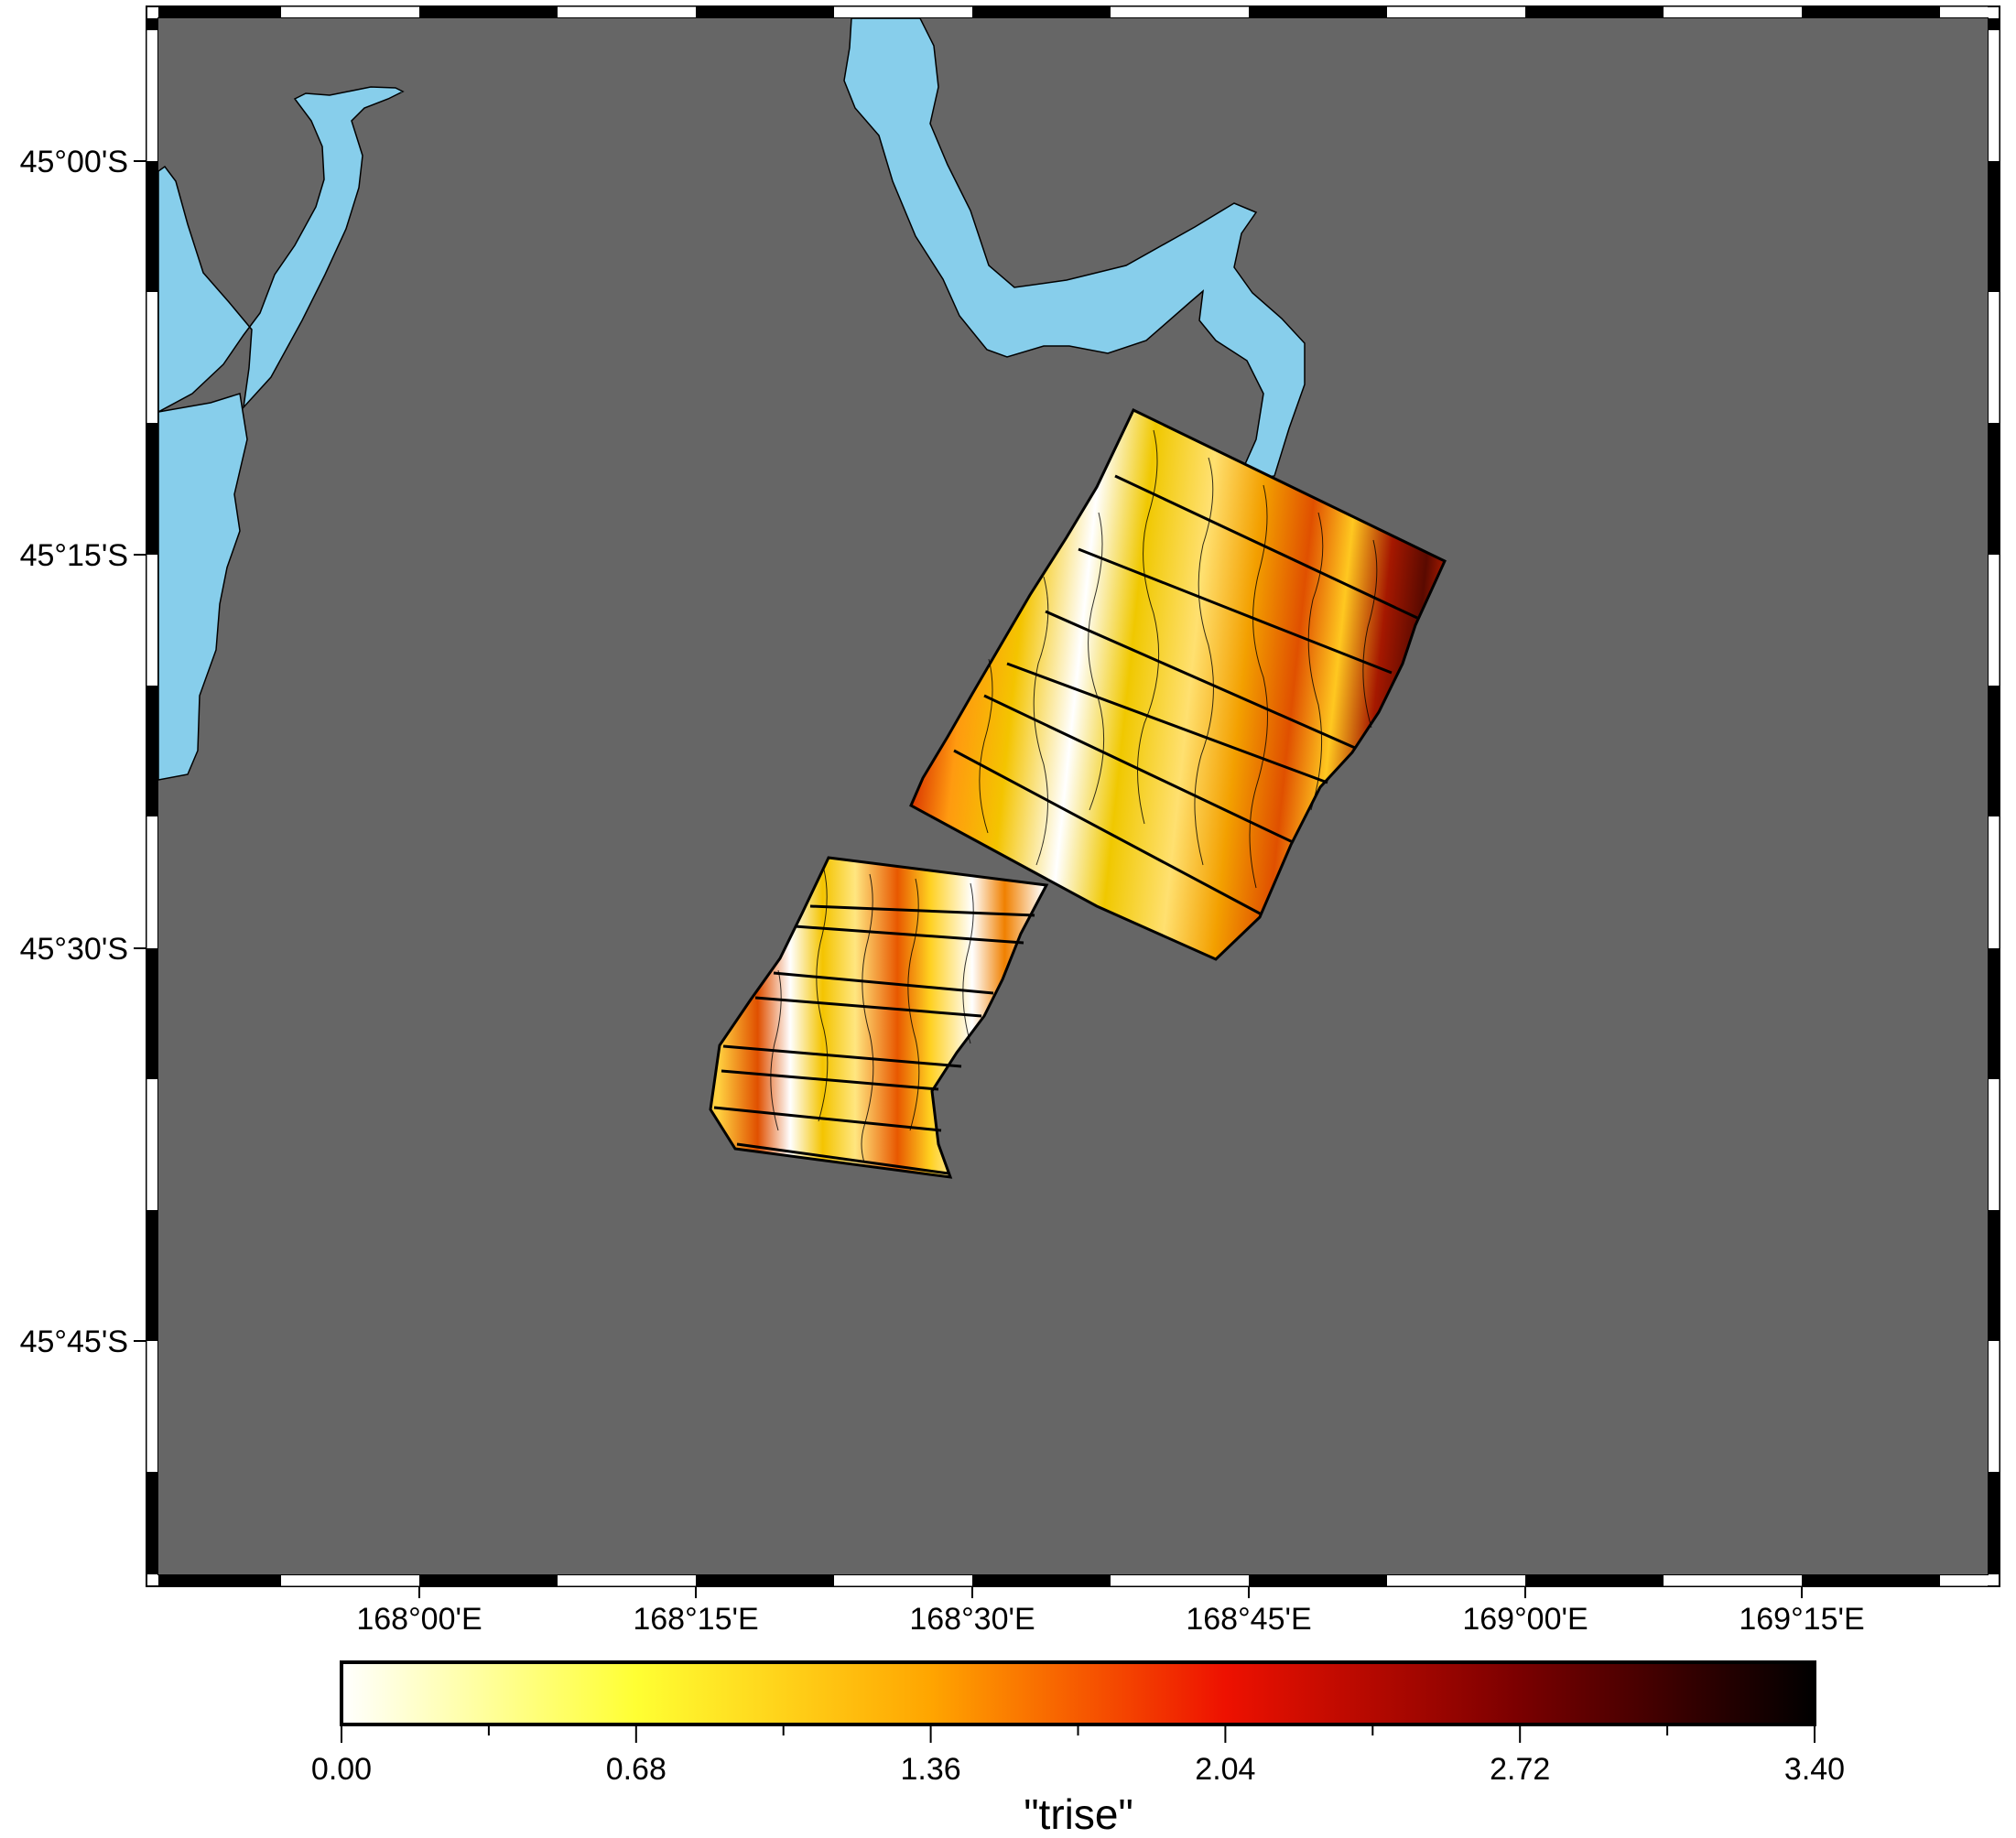  Describe the element at coordinates (419, 1619) in the screenshot. I see `lon-label: 168°00'E` at that location.